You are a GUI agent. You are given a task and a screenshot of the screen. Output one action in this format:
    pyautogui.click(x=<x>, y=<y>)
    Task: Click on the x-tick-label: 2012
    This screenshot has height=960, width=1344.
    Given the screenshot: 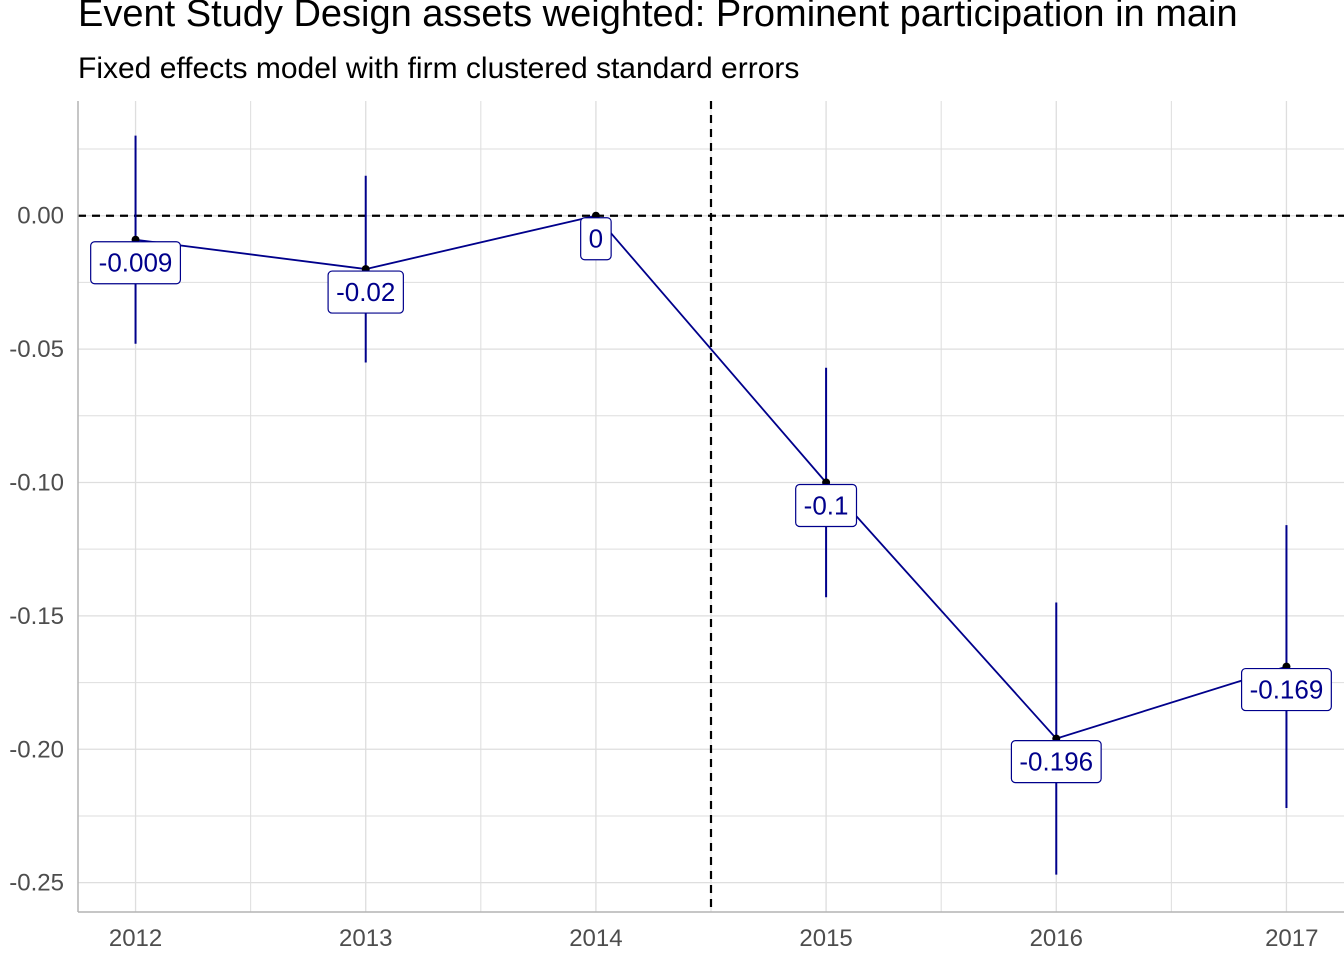 What is the action you would take?
    pyautogui.click(x=135, y=938)
    